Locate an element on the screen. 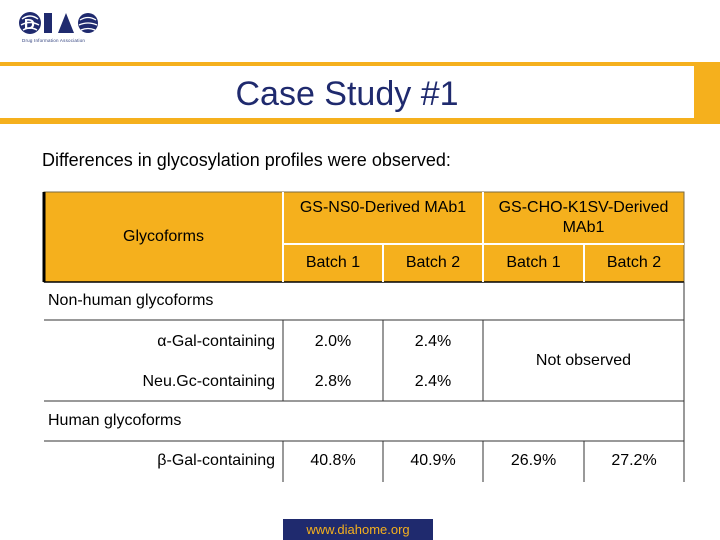  dia-logo-mark: D is located at coordinates (58, 23).